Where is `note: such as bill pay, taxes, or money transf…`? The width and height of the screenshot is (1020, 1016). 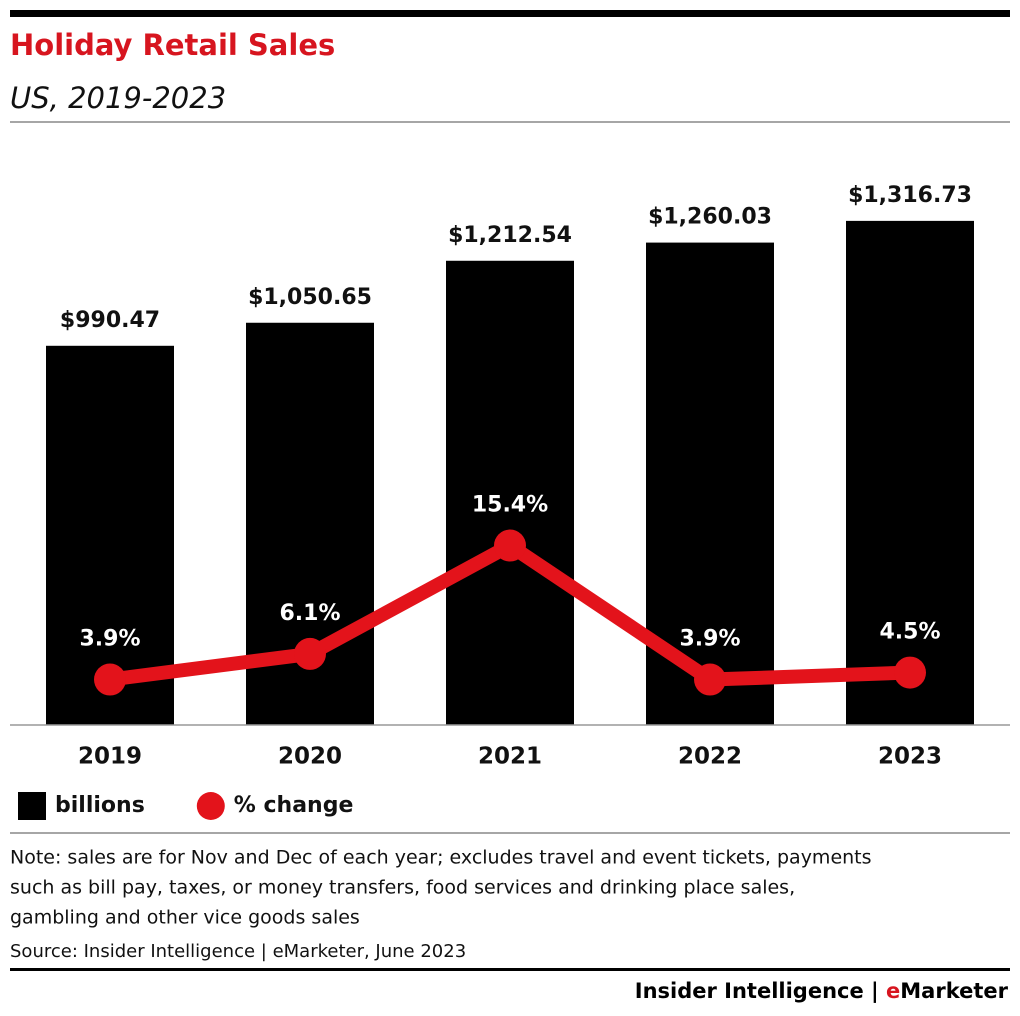 note: such as bill pay, taxes, or money transf… is located at coordinates (402, 888).